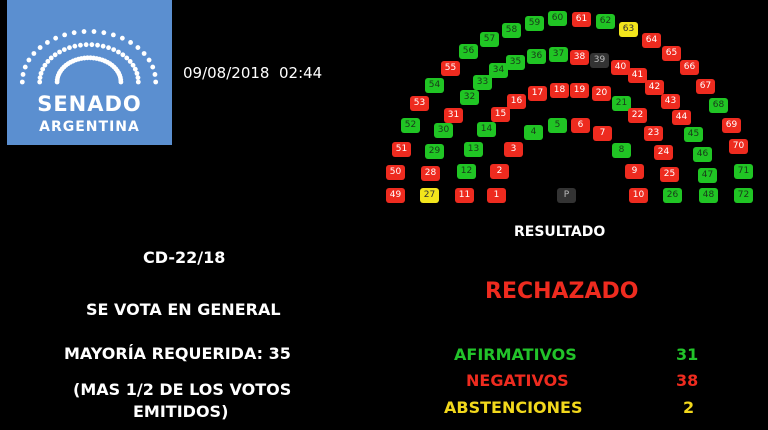 Image resolution: width=768 pixels, height=430 pixels. What do you see at coordinates (395, 172) in the screenshot?
I see `seat-50-negativo: 50` at bounding box center [395, 172].